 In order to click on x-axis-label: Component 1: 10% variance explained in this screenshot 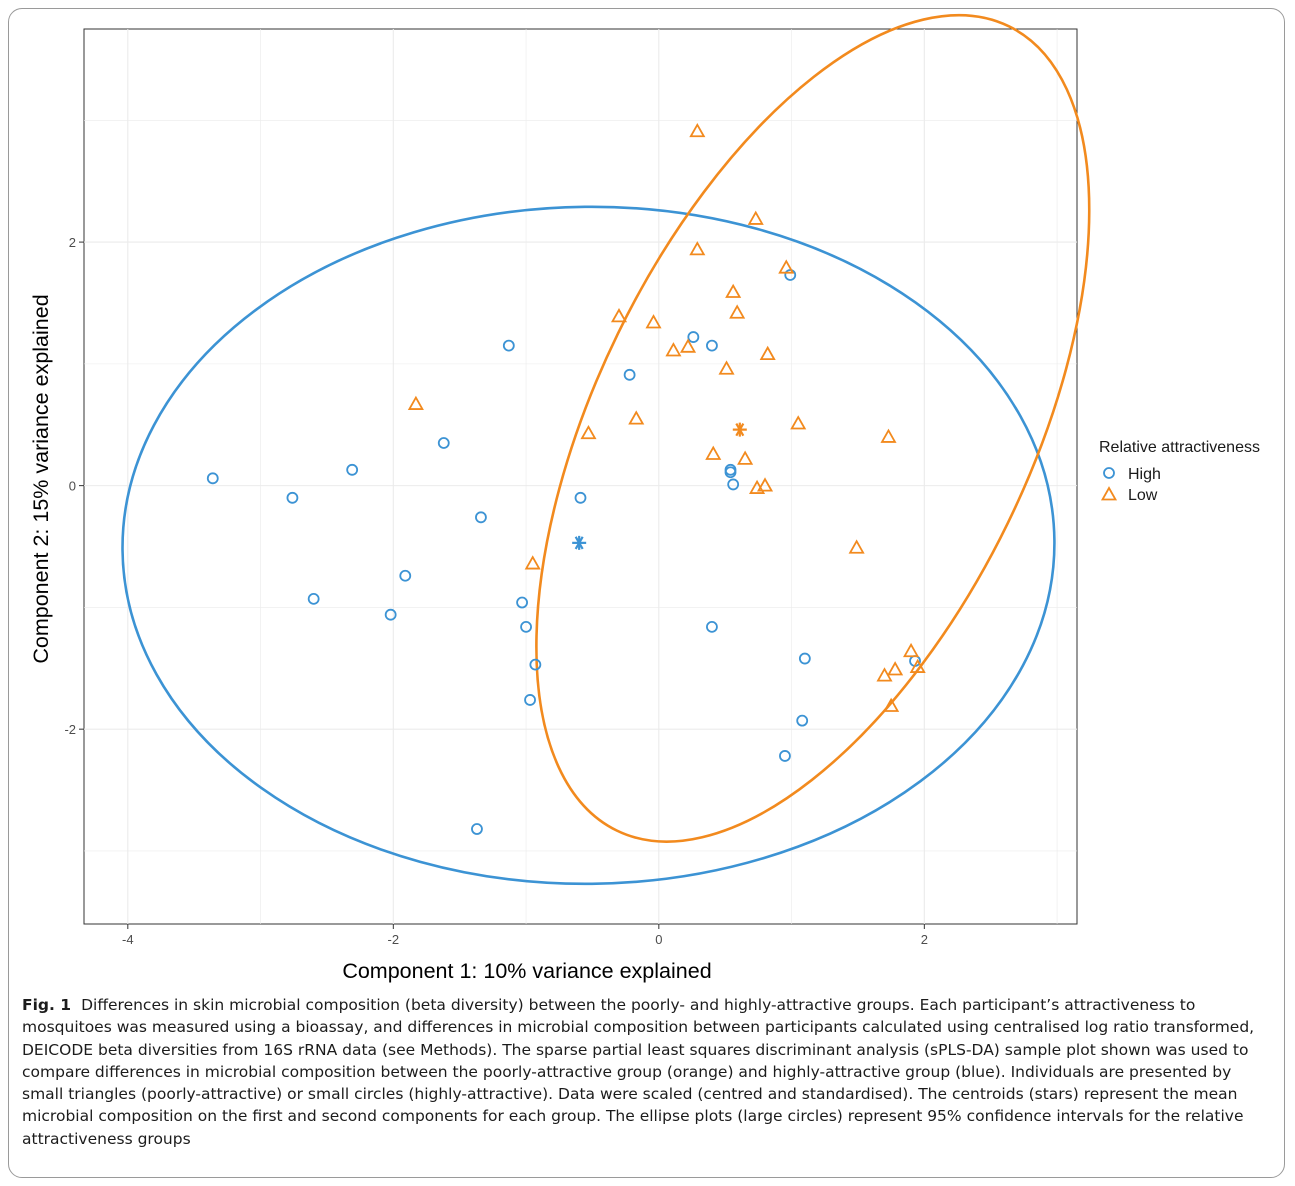, I will do `click(526, 971)`.